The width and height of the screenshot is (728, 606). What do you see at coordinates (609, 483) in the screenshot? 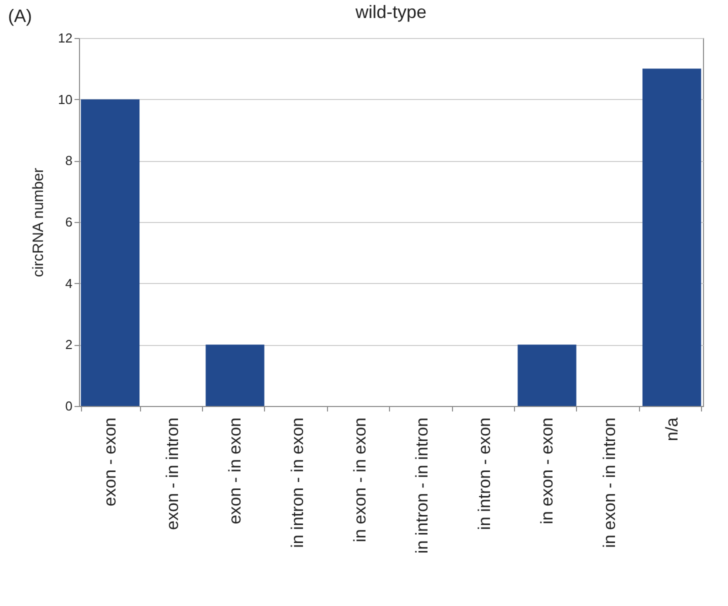
I see `x-tick-label: in exon - in intron` at bounding box center [609, 483].